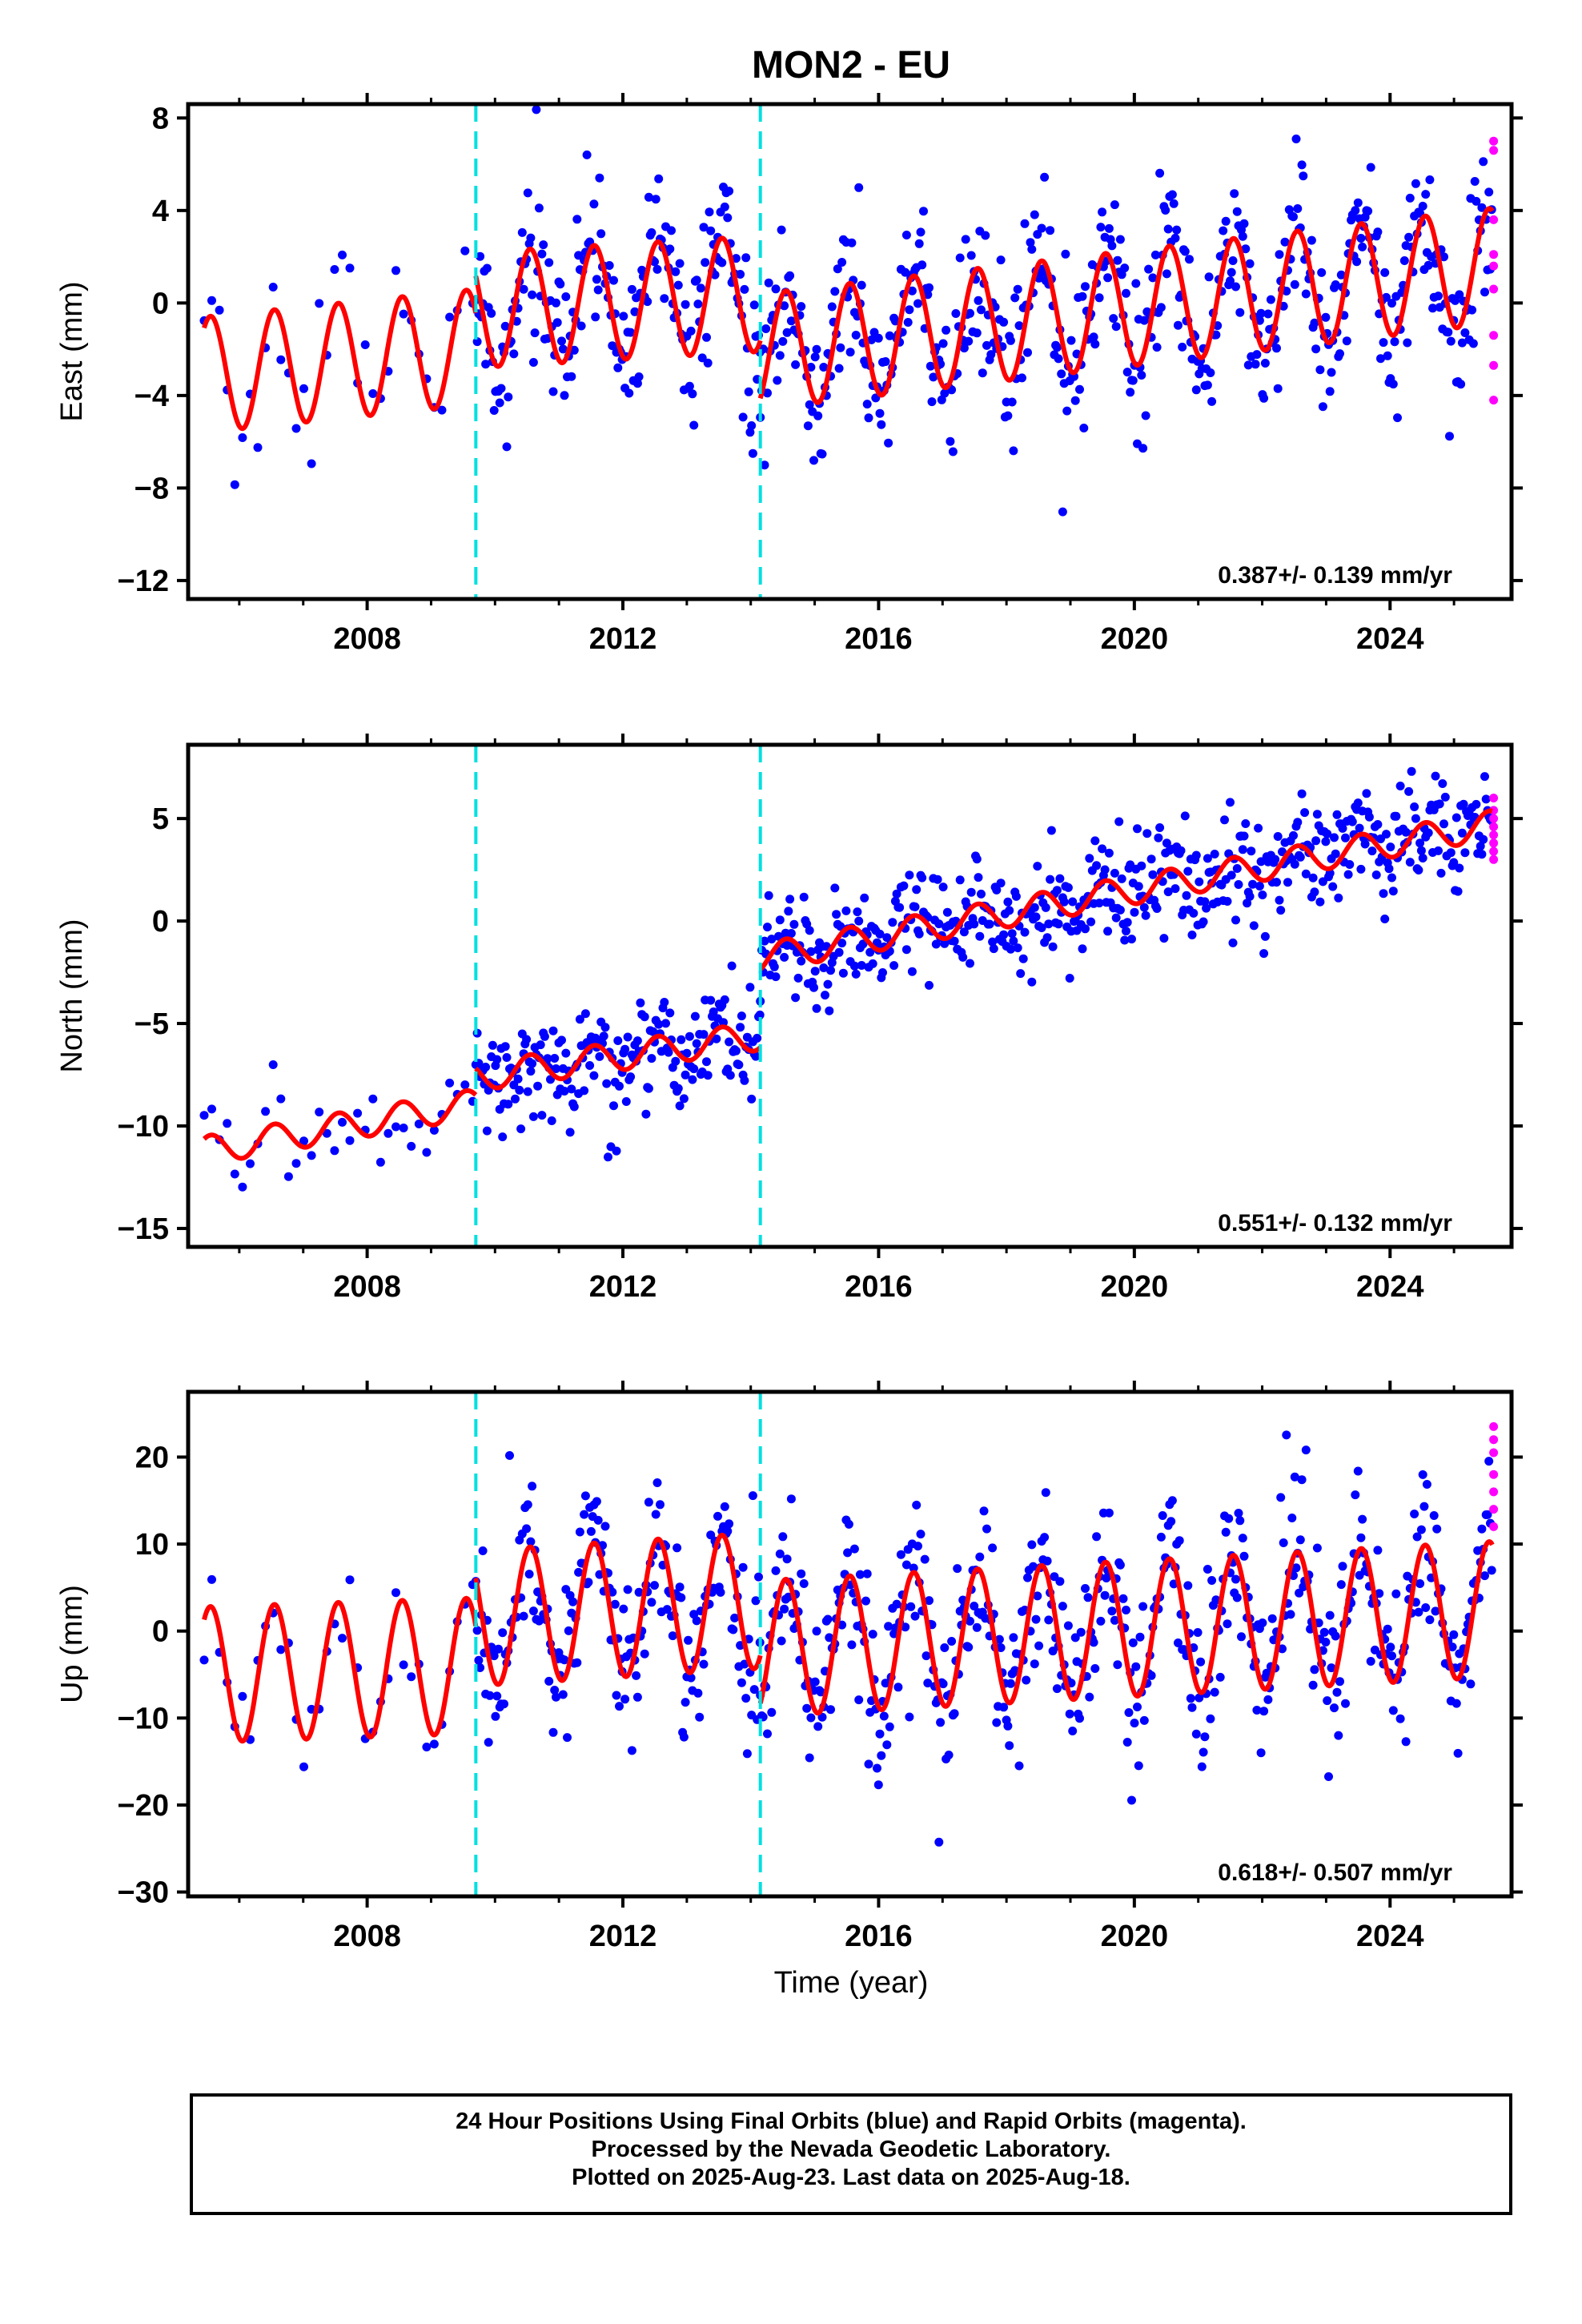 The width and height of the screenshot is (1582, 2324). I want to click on x-tick-label: 2012, so click(623, 1287).